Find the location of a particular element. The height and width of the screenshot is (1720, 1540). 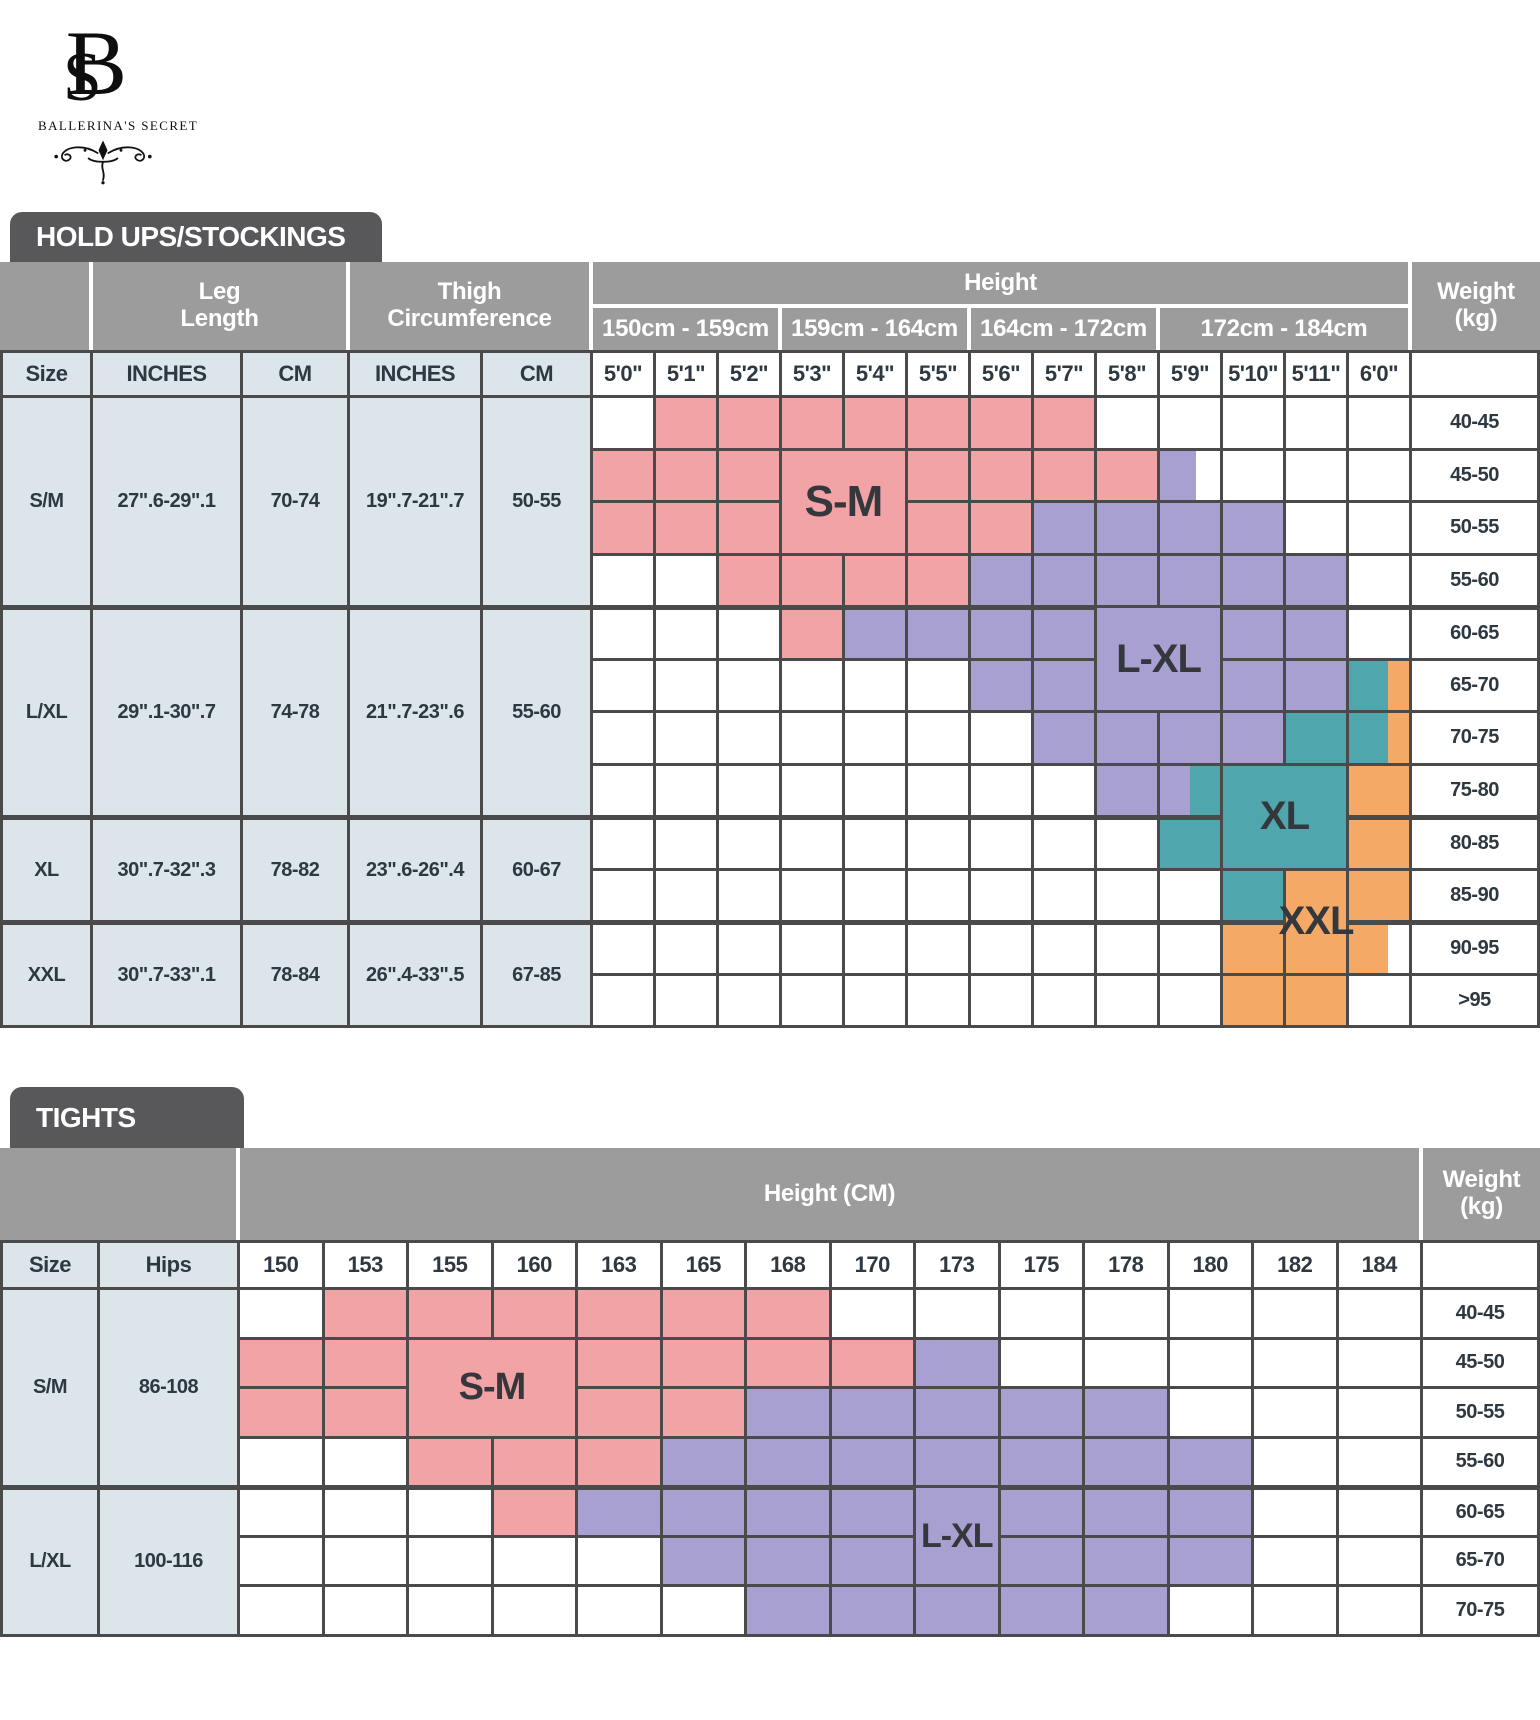

height-column-header: 173 is located at coordinates (958, 1265).